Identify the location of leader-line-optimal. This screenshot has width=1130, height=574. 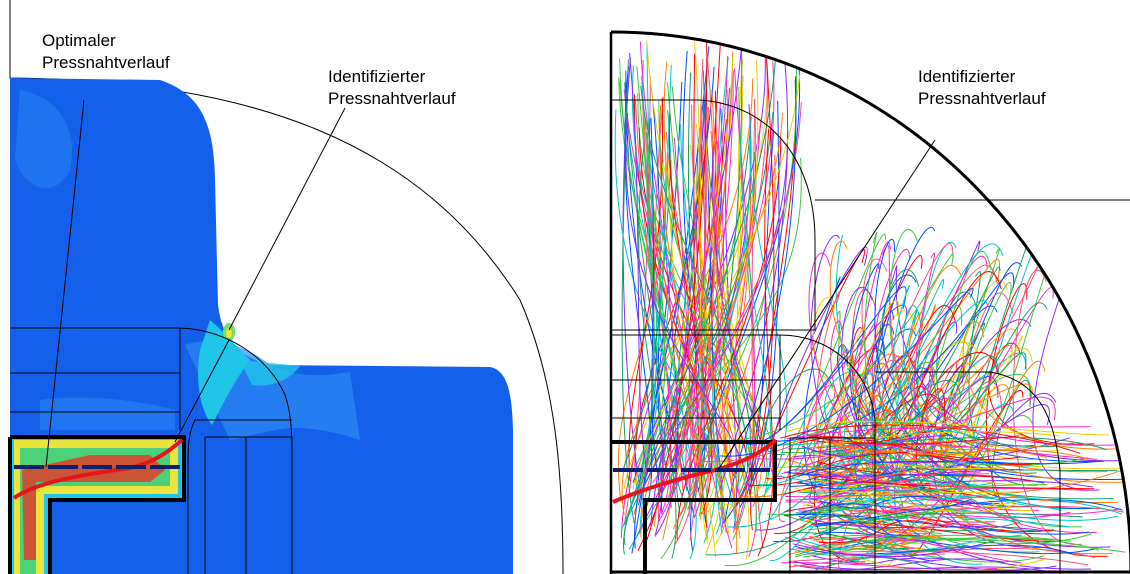
(65, 283).